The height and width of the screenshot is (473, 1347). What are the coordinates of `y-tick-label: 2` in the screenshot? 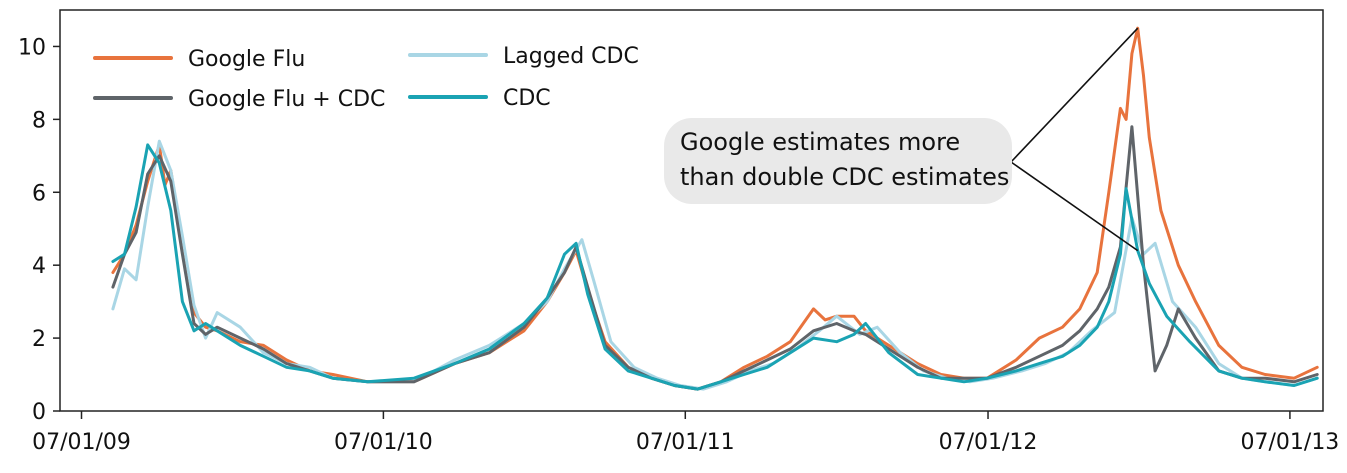 It's located at (39, 339).